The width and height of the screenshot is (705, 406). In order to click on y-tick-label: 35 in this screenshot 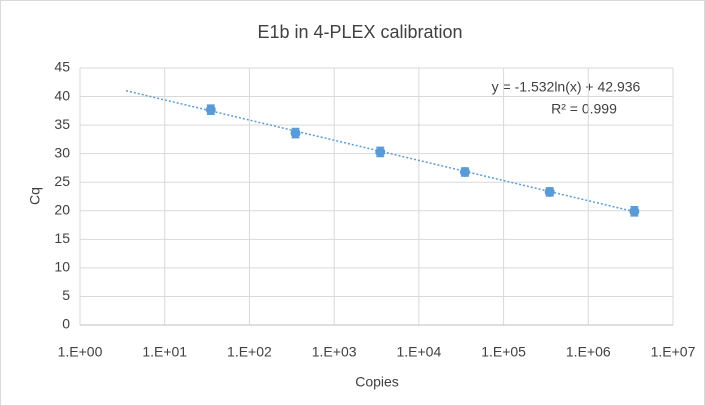, I will do `click(62, 124)`.